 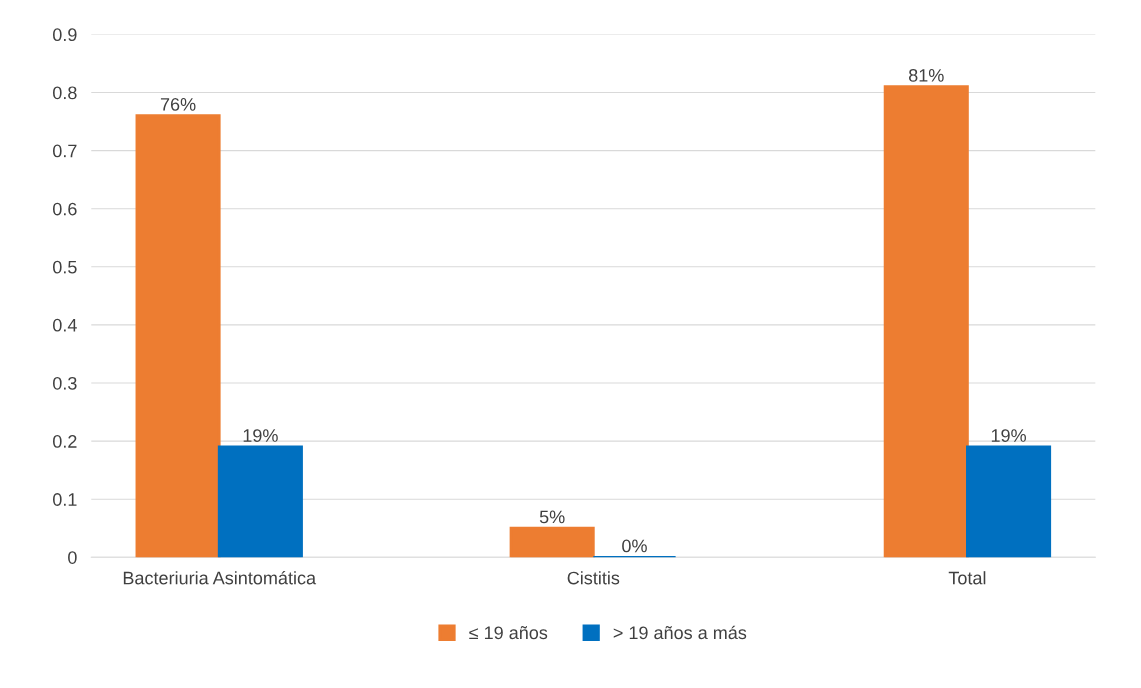 What do you see at coordinates (634, 546) in the screenshot?
I see `data-label: 0%` at bounding box center [634, 546].